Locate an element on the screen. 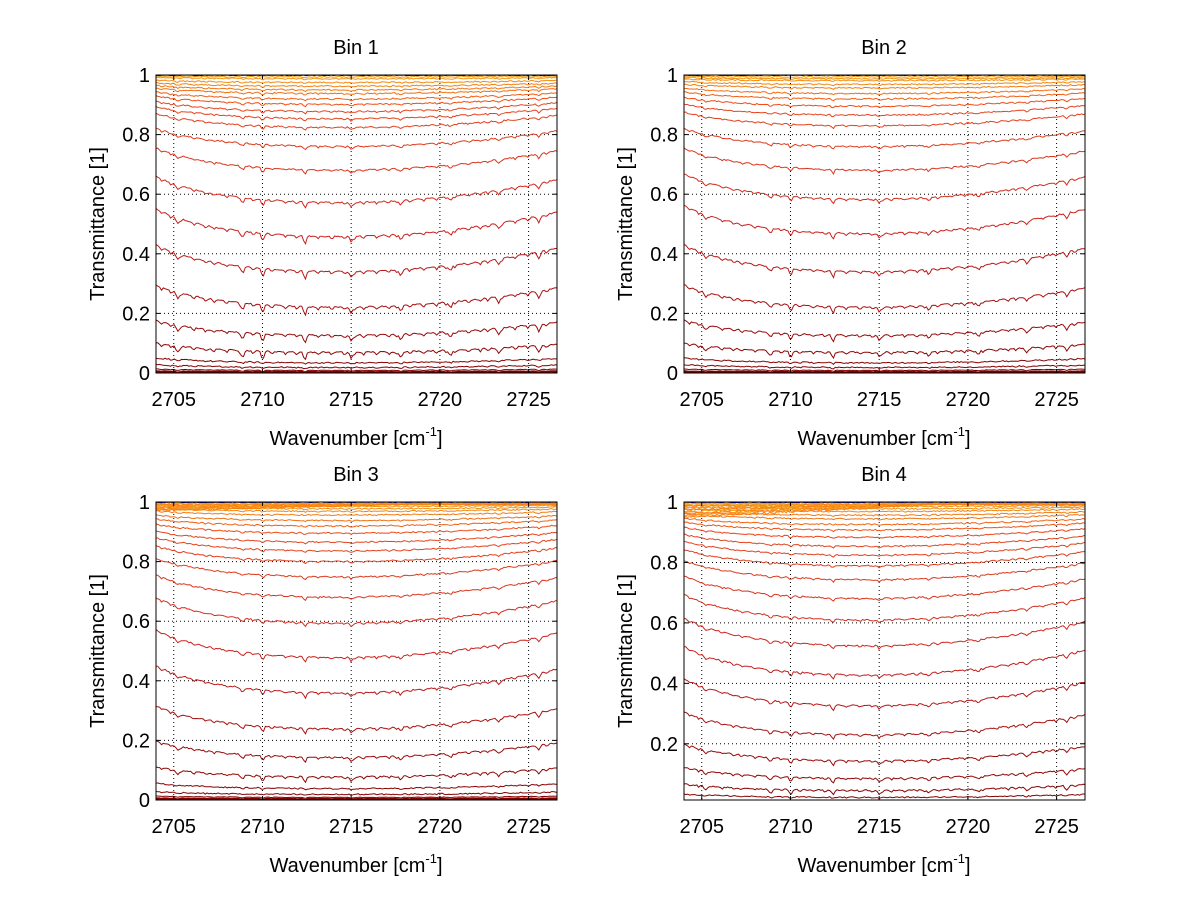  y-tick-label: 0 is located at coordinates (144, 801).